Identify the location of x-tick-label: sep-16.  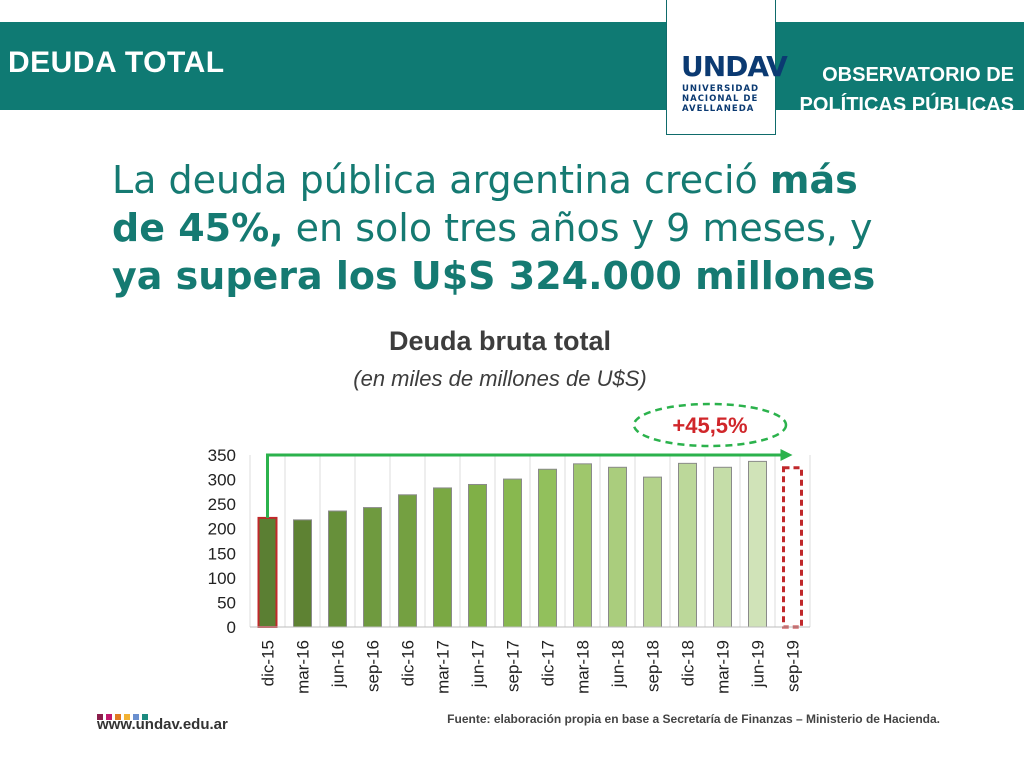
(373, 666).